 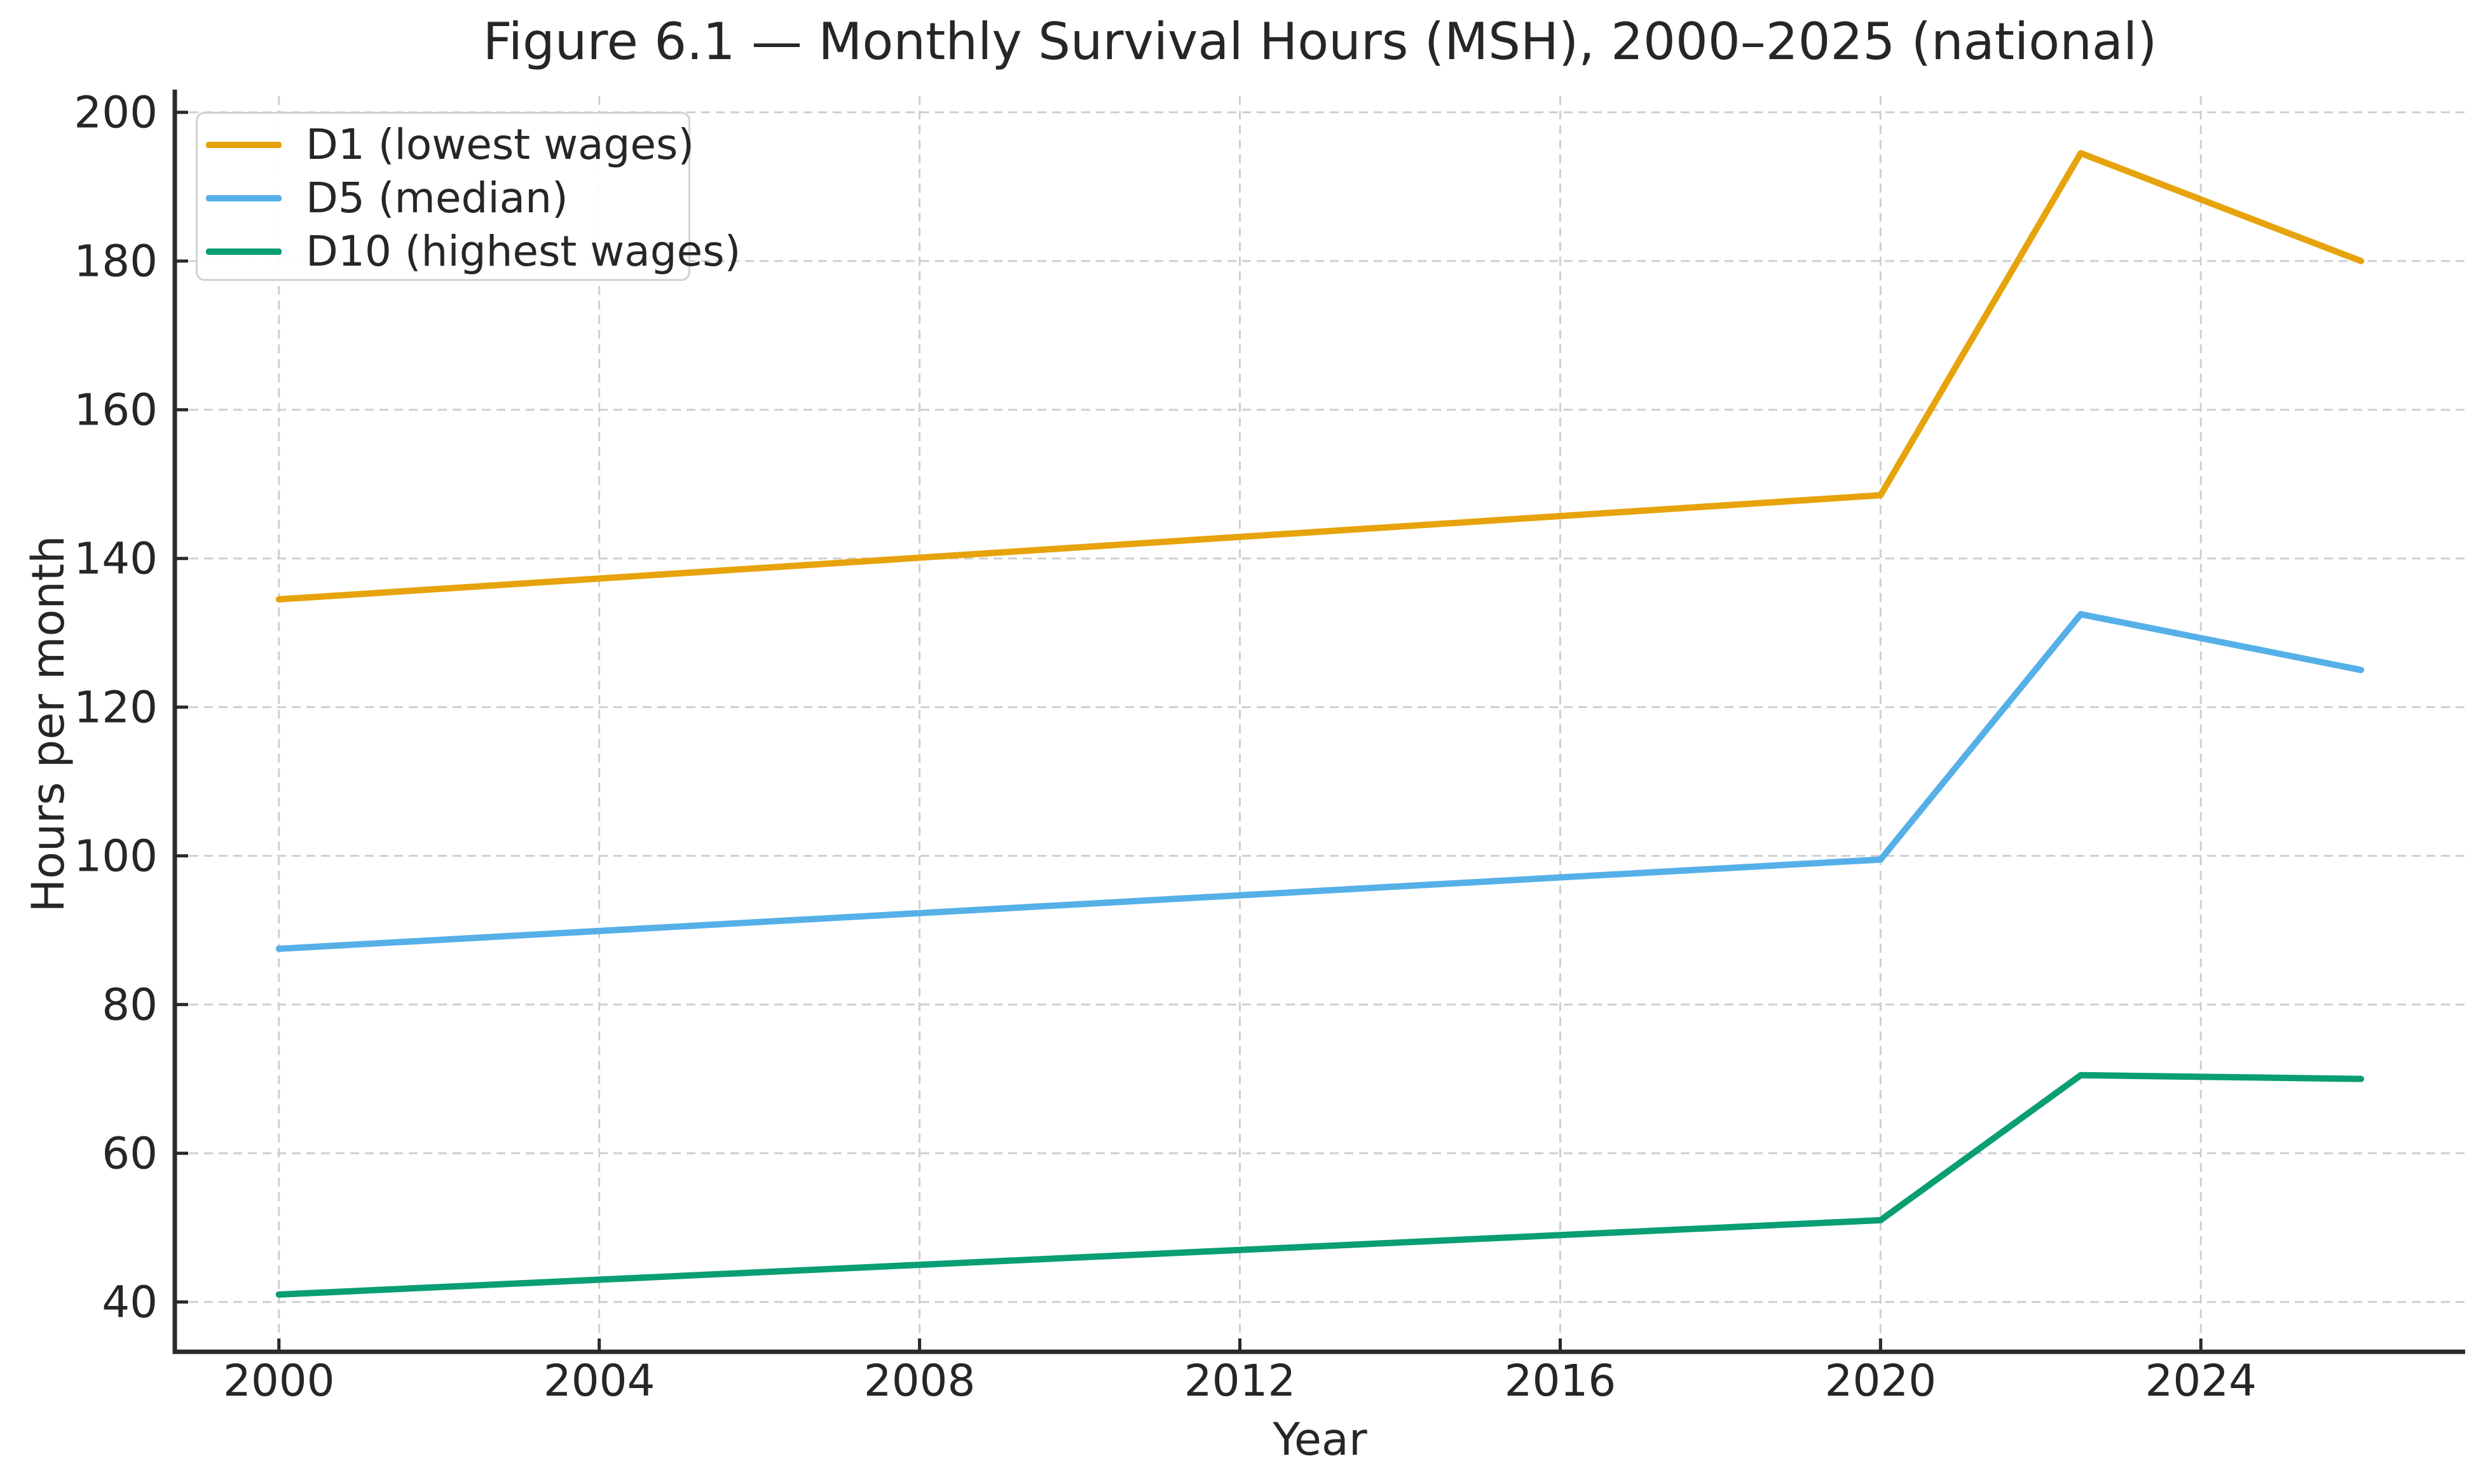 What do you see at coordinates (1881, 1381) in the screenshot?
I see `x-tick-label: 2020` at bounding box center [1881, 1381].